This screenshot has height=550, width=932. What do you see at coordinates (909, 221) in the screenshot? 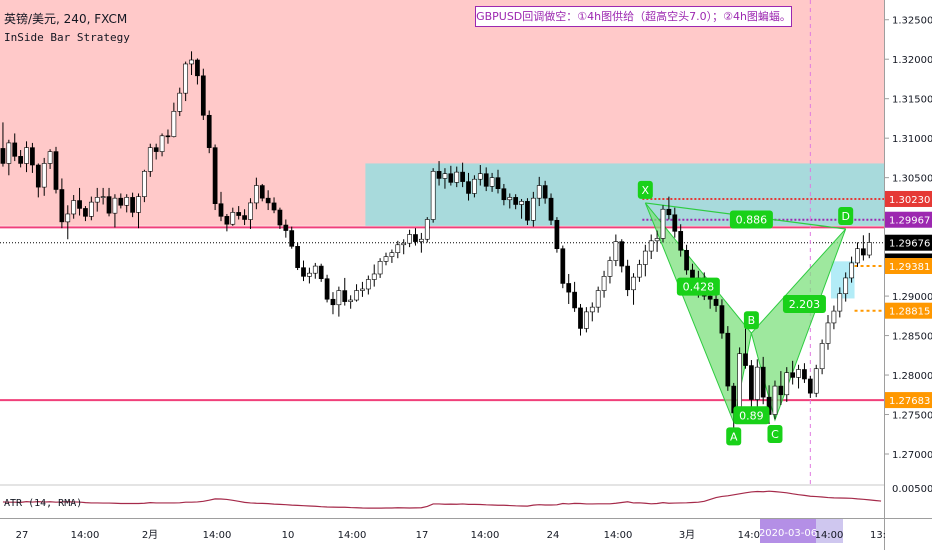
I see `price-label-1: 1.29967` at bounding box center [909, 221].